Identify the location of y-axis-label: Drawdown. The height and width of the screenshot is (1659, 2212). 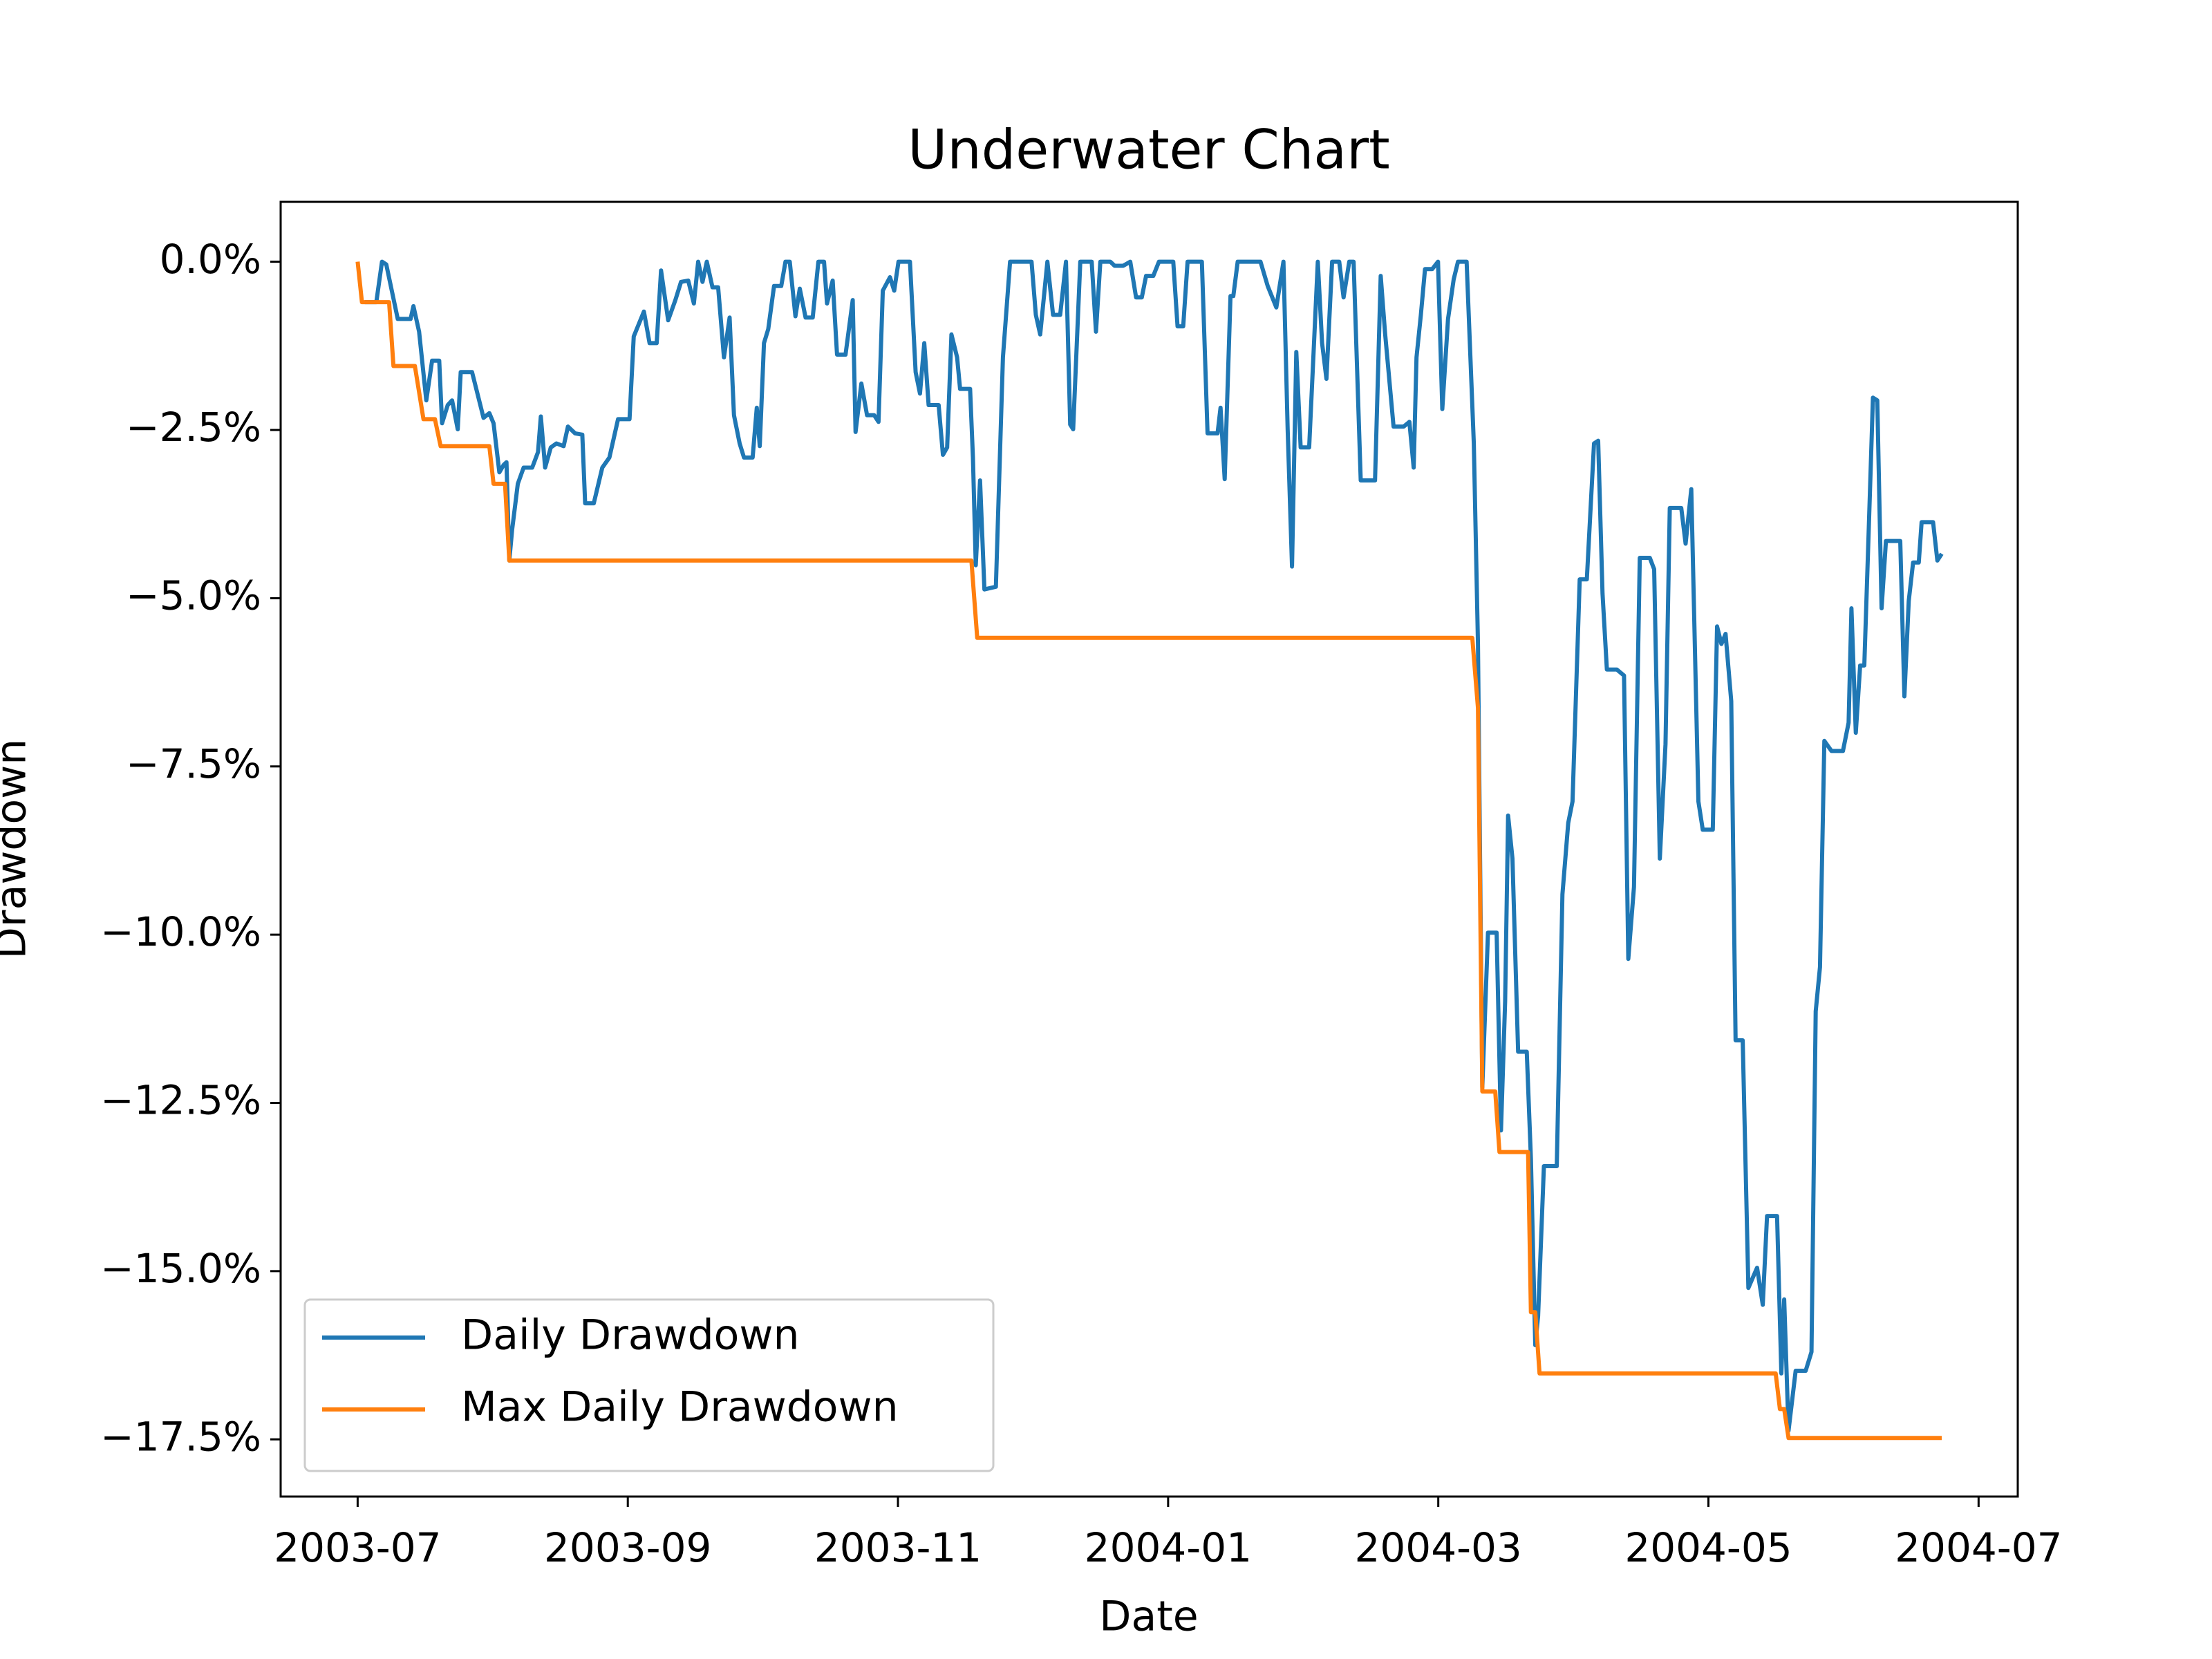
(18, 849).